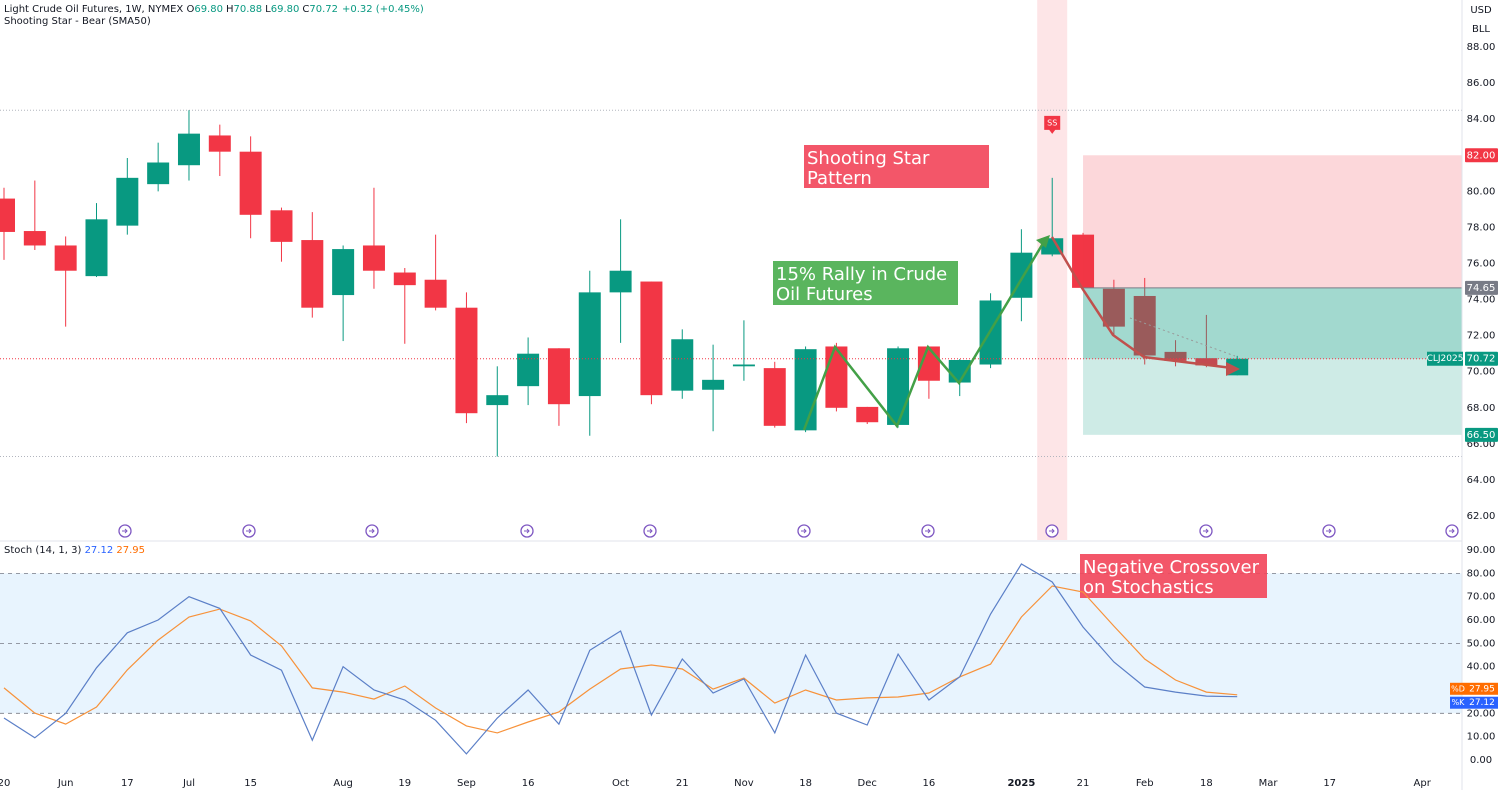  What do you see at coordinates (1272, 361) in the screenshot?
I see `target-zone` at bounding box center [1272, 361].